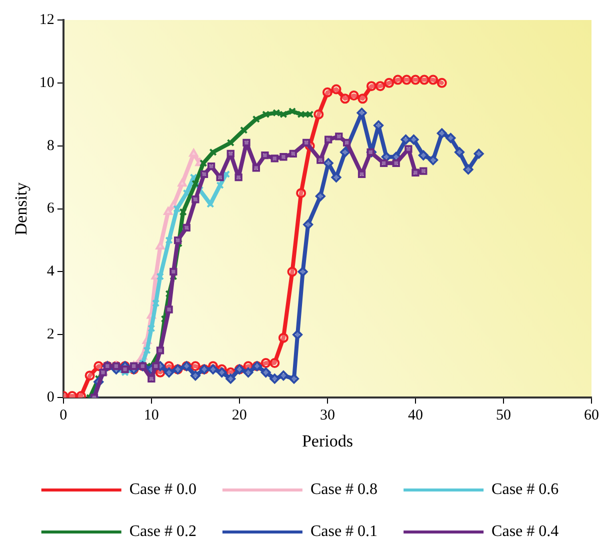 The width and height of the screenshot is (610, 558). I want to click on x-tick-label: 50, so click(503, 416).